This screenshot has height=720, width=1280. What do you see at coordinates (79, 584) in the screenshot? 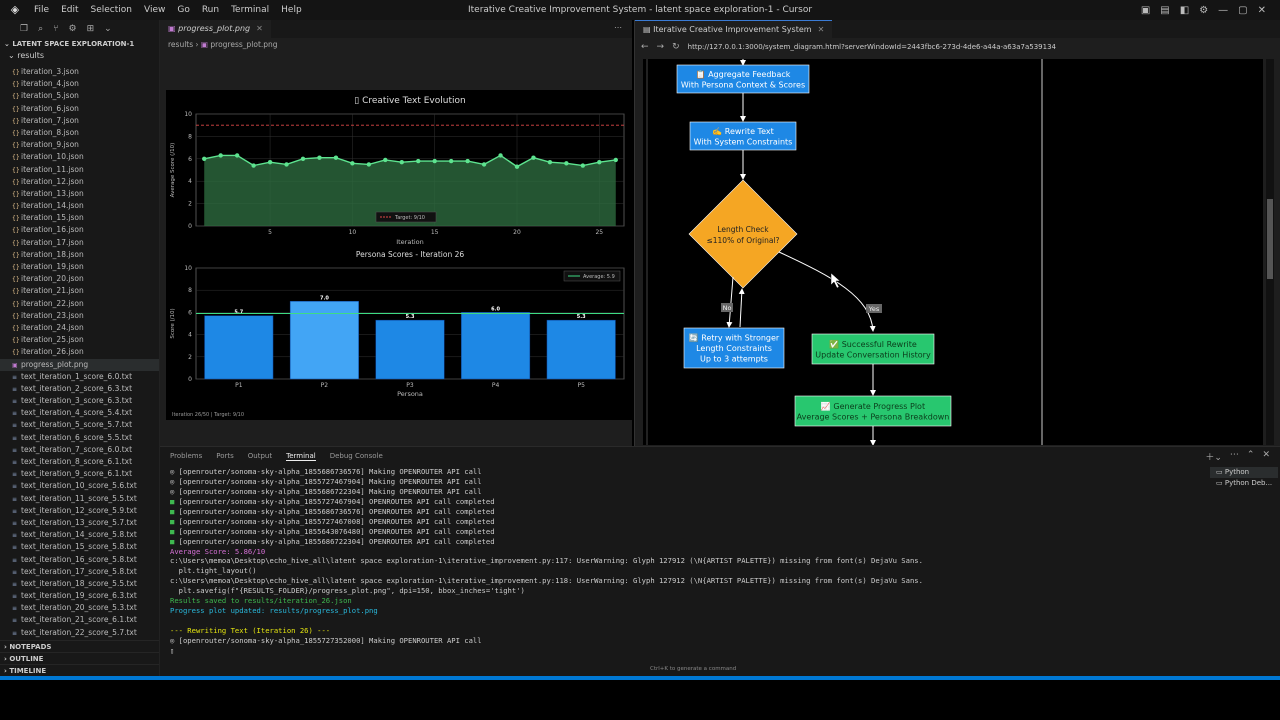
I see `file-item: ≡ text_iteration_18_score_5.5.txt` at bounding box center [79, 584].